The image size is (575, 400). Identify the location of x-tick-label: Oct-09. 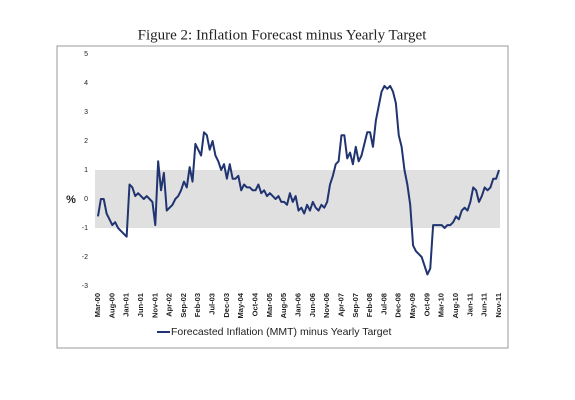
(426, 304).